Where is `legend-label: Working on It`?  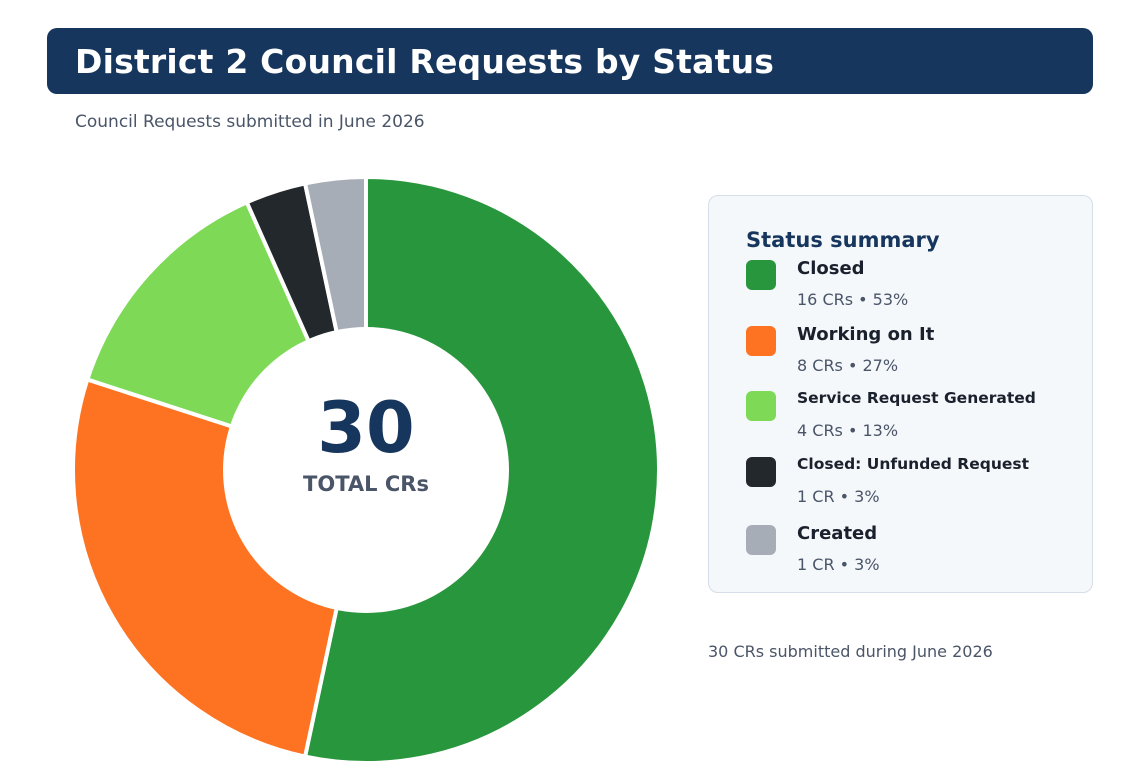
legend-label: Working on It is located at coordinates (866, 334).